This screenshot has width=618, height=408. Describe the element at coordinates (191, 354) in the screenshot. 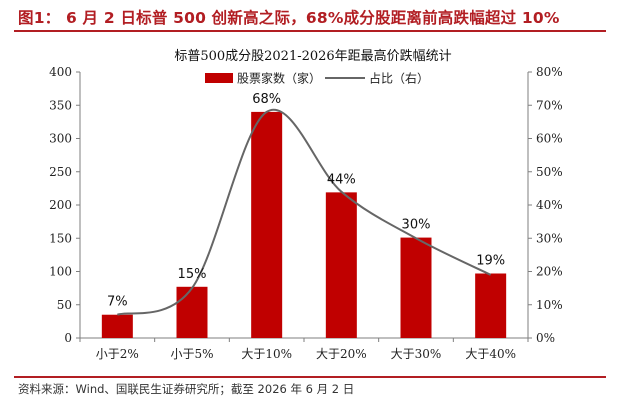

I see `x-tick-label: 小于5%` at that location.